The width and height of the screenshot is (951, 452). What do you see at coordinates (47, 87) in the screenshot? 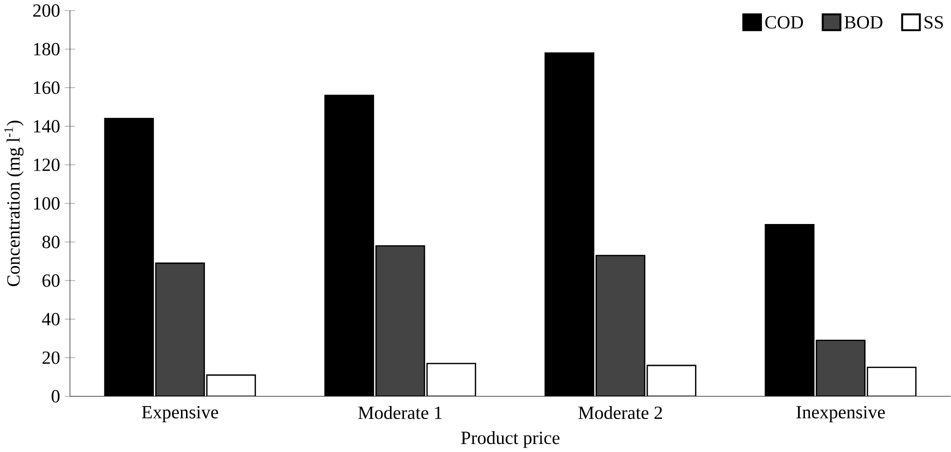
I see `y-tick-label: 160` at bounding box center [47, 87].